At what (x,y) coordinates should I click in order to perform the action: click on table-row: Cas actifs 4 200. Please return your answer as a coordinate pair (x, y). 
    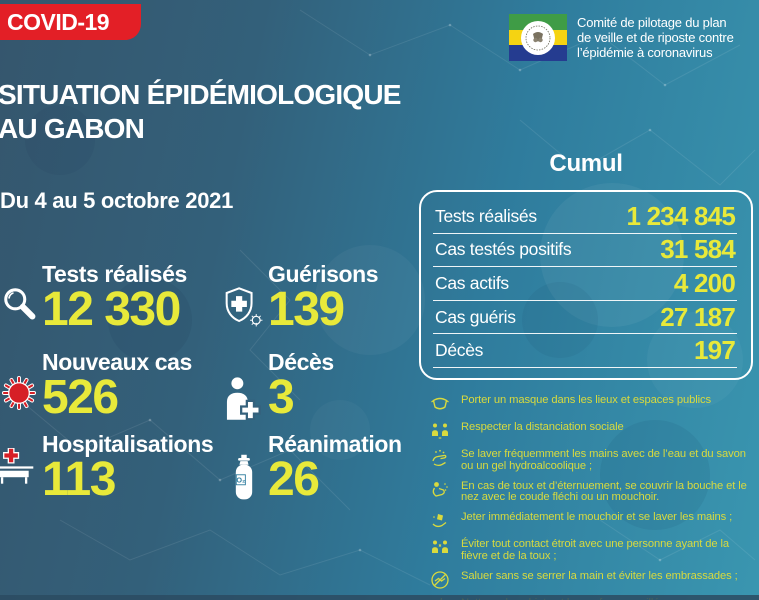
    Looking at the image, I should click on (585, 284).